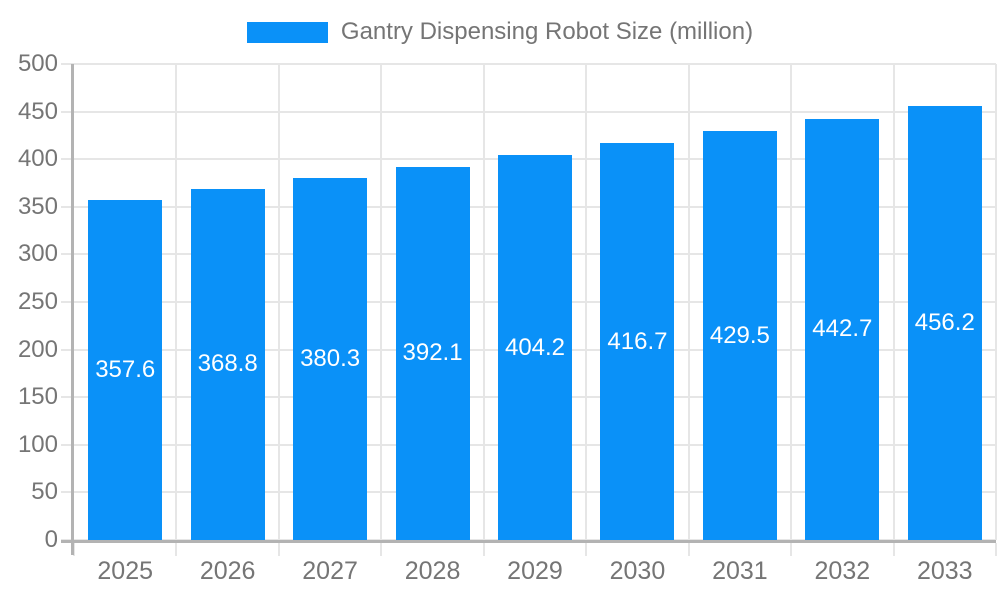 The height and width of the screenshot is (600, 1000). I want to click on bar-value-label: 442.7, so click(842, 329).